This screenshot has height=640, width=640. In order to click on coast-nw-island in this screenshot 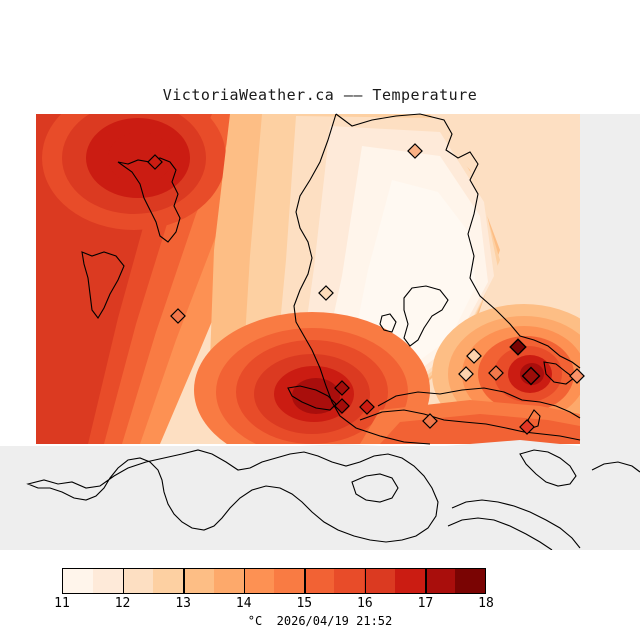, I will do `click(103, 285)`.